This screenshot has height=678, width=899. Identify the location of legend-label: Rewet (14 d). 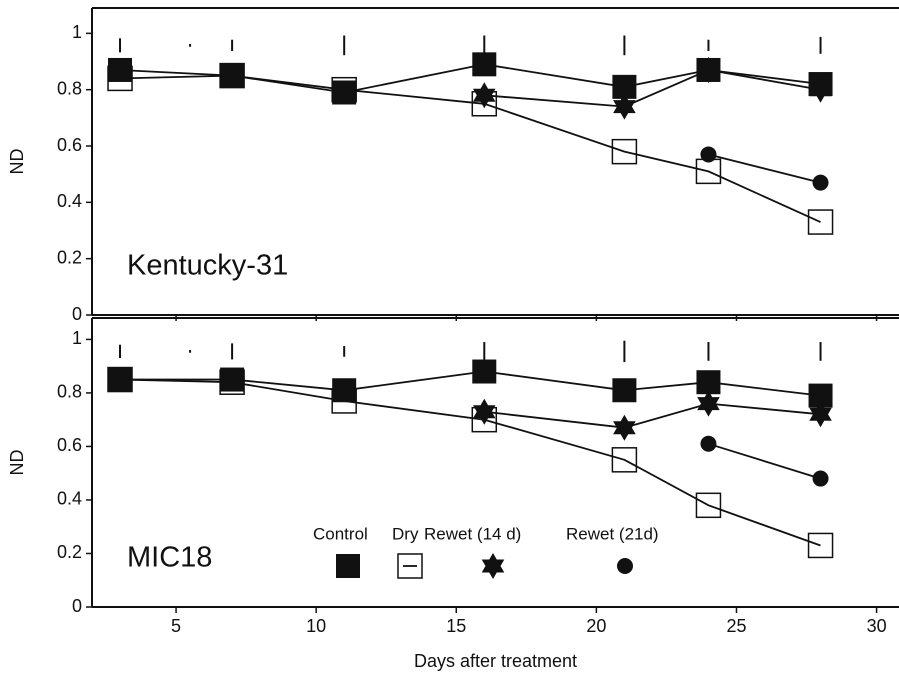
(472, 533).